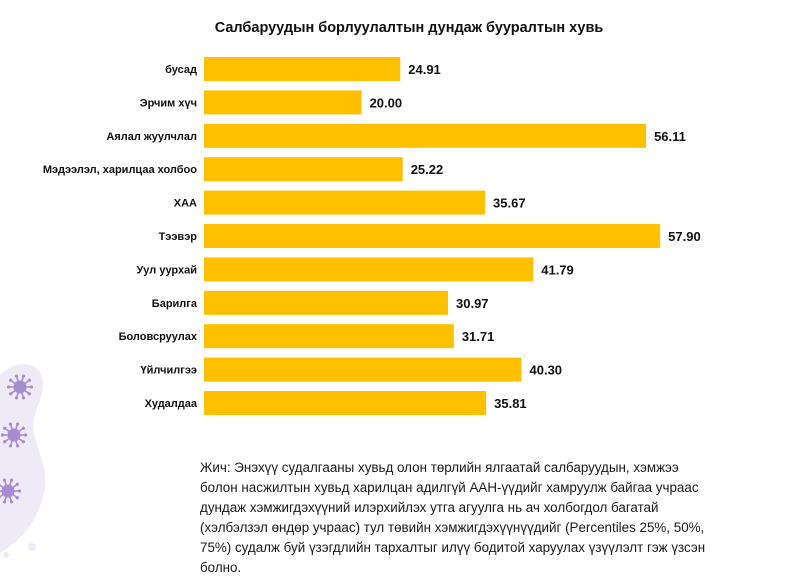  I want to click on data-label: 31.71, so click(478, 336).